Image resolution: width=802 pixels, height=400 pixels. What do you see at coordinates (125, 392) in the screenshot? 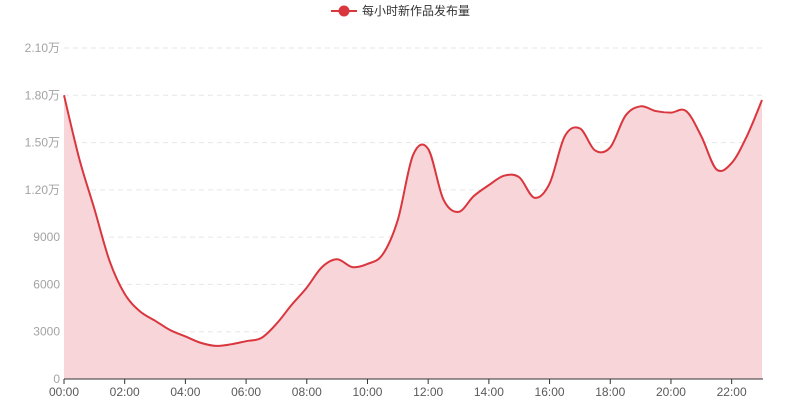
I see `x-tick-label: 02:00` at bounding box center [125, 392].